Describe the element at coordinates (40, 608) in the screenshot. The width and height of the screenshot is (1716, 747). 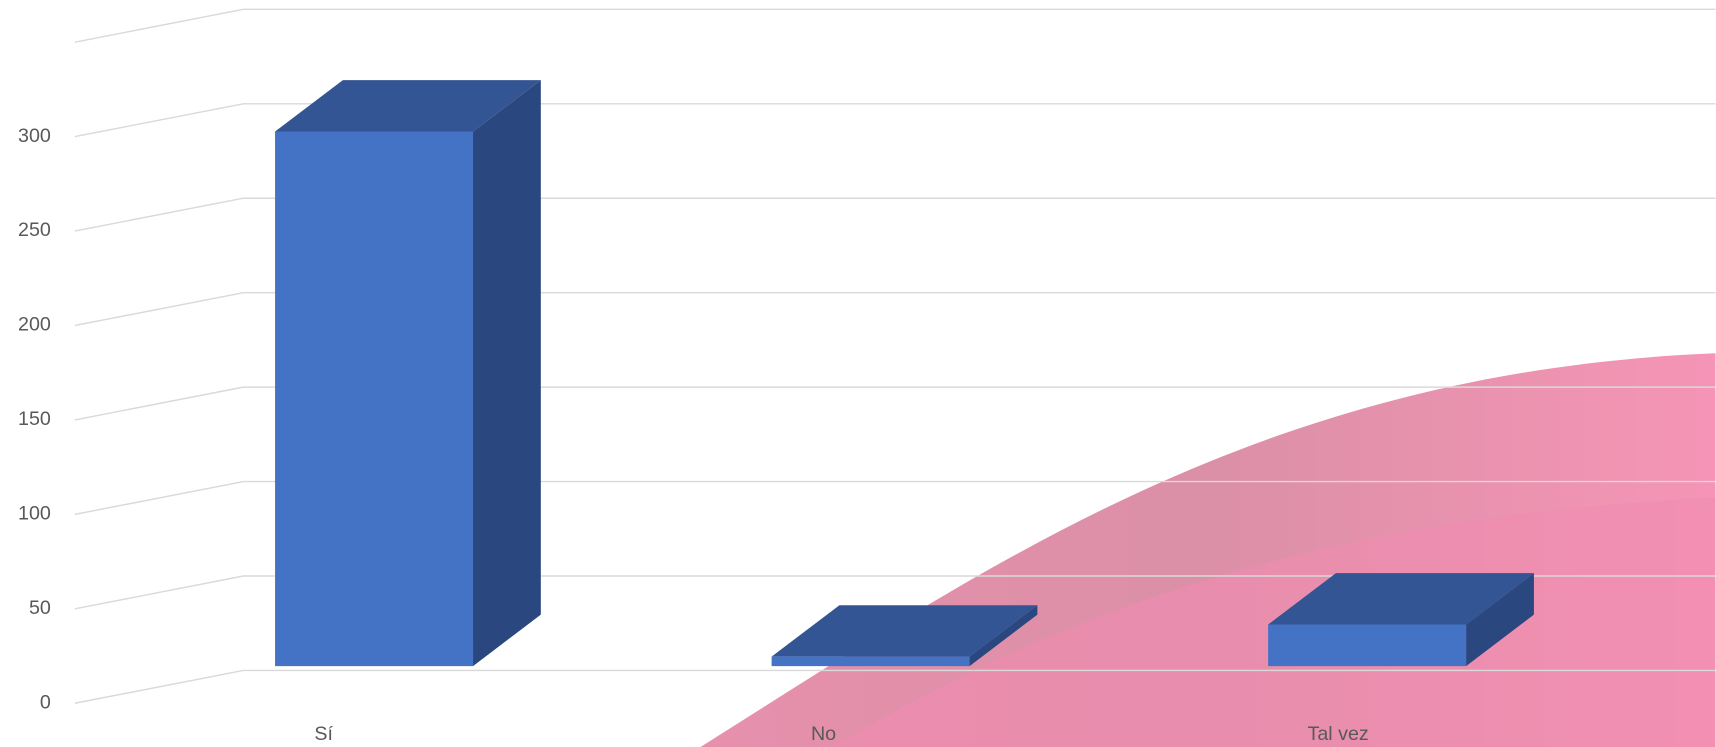
I see `y-tick-label: 50` at that location.